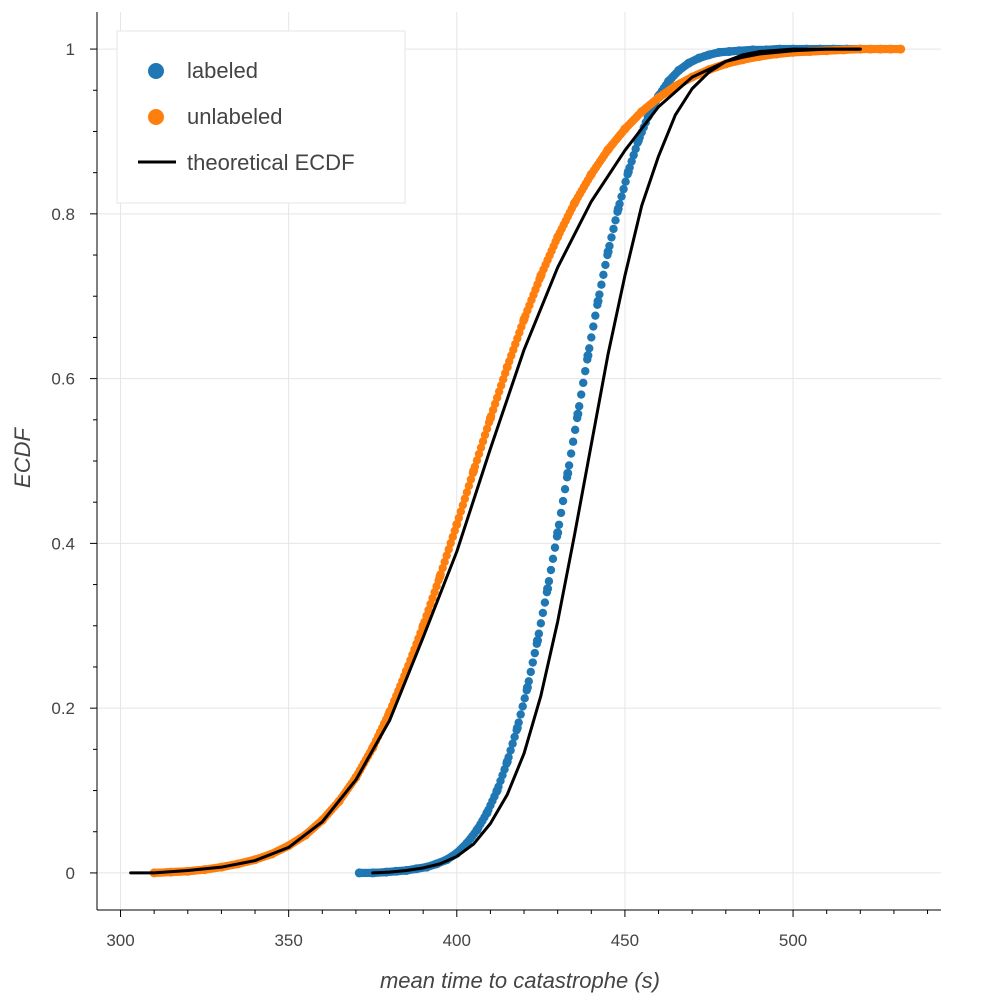  I want to click on x-tick-label-4: 500, so click(793, 940).